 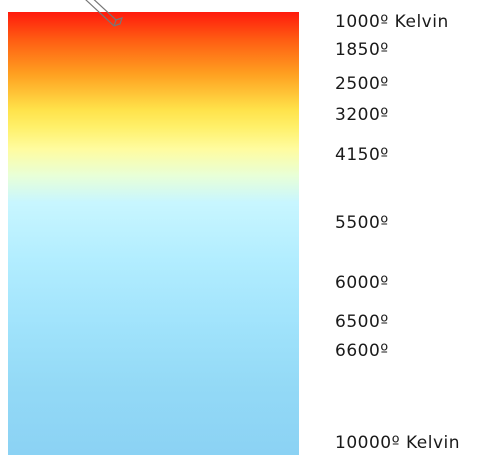 I want to click on temperature-label-5500: 5500º, so click(x=362, y=223).